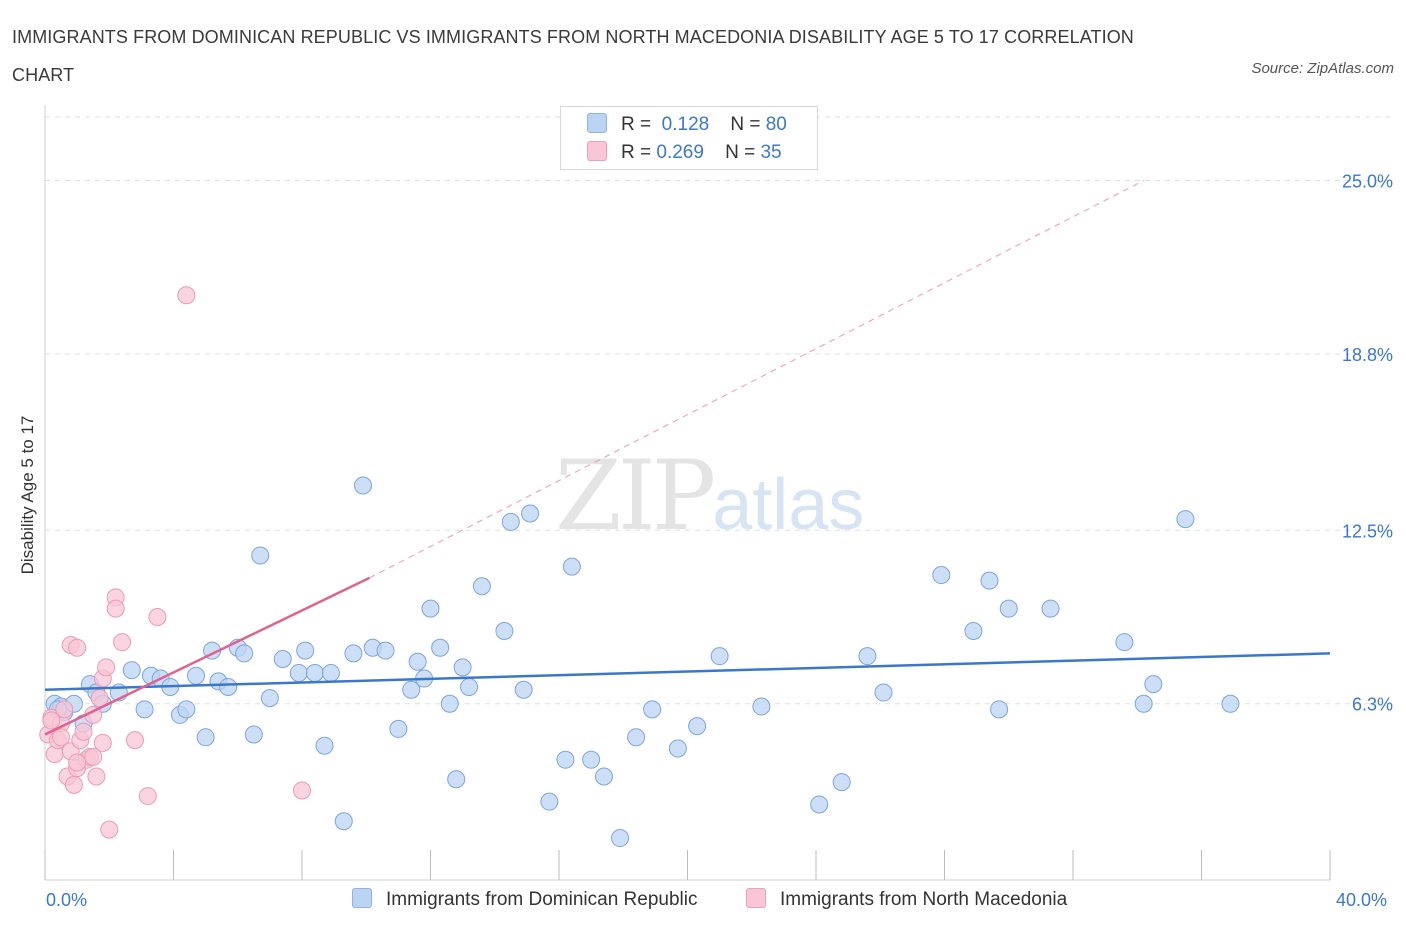 The image size is (1406, 930). What do you see at coordinates (689, 138) in the screenshot?
I see `stats-legend: R = 0.128 N = 80 R = 0.269 N = 35` at bounding box center [689, 138].